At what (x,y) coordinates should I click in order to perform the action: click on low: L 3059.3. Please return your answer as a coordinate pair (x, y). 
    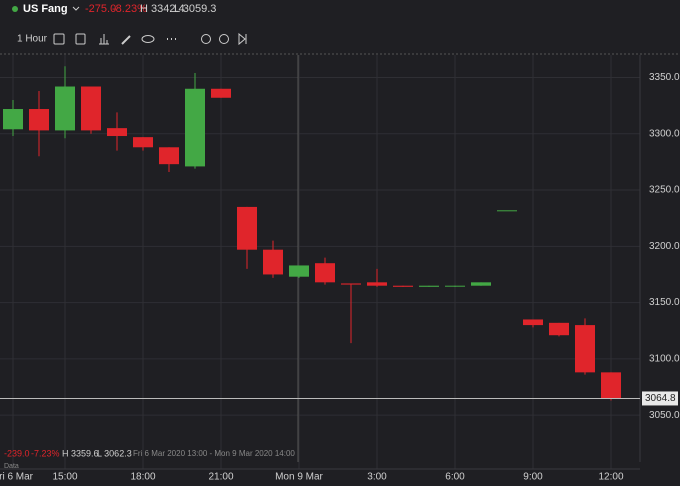
    Looking at the image, I should click on (195, 9).